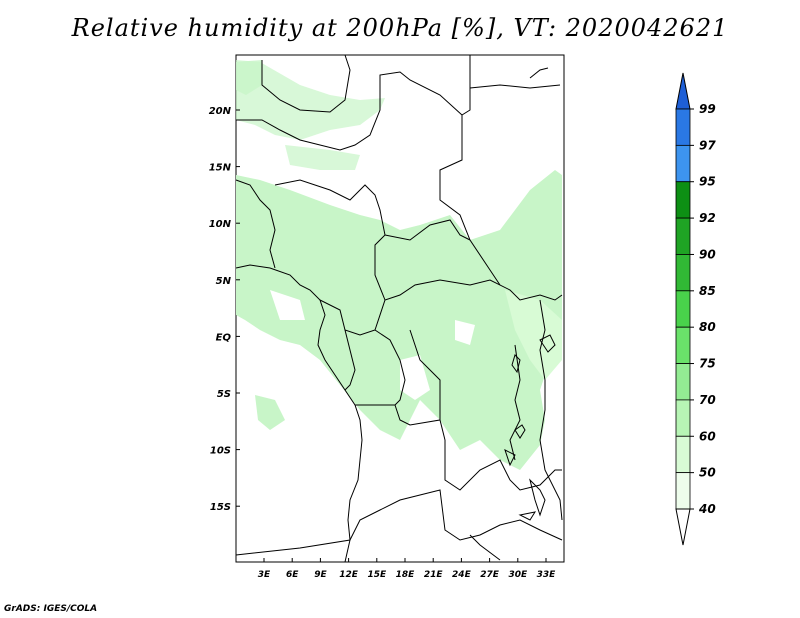 The image size is (800, 618). Describe the element at coordinates (707, 254) in the screenshot. I see `colorbar-label: 90` at that location.